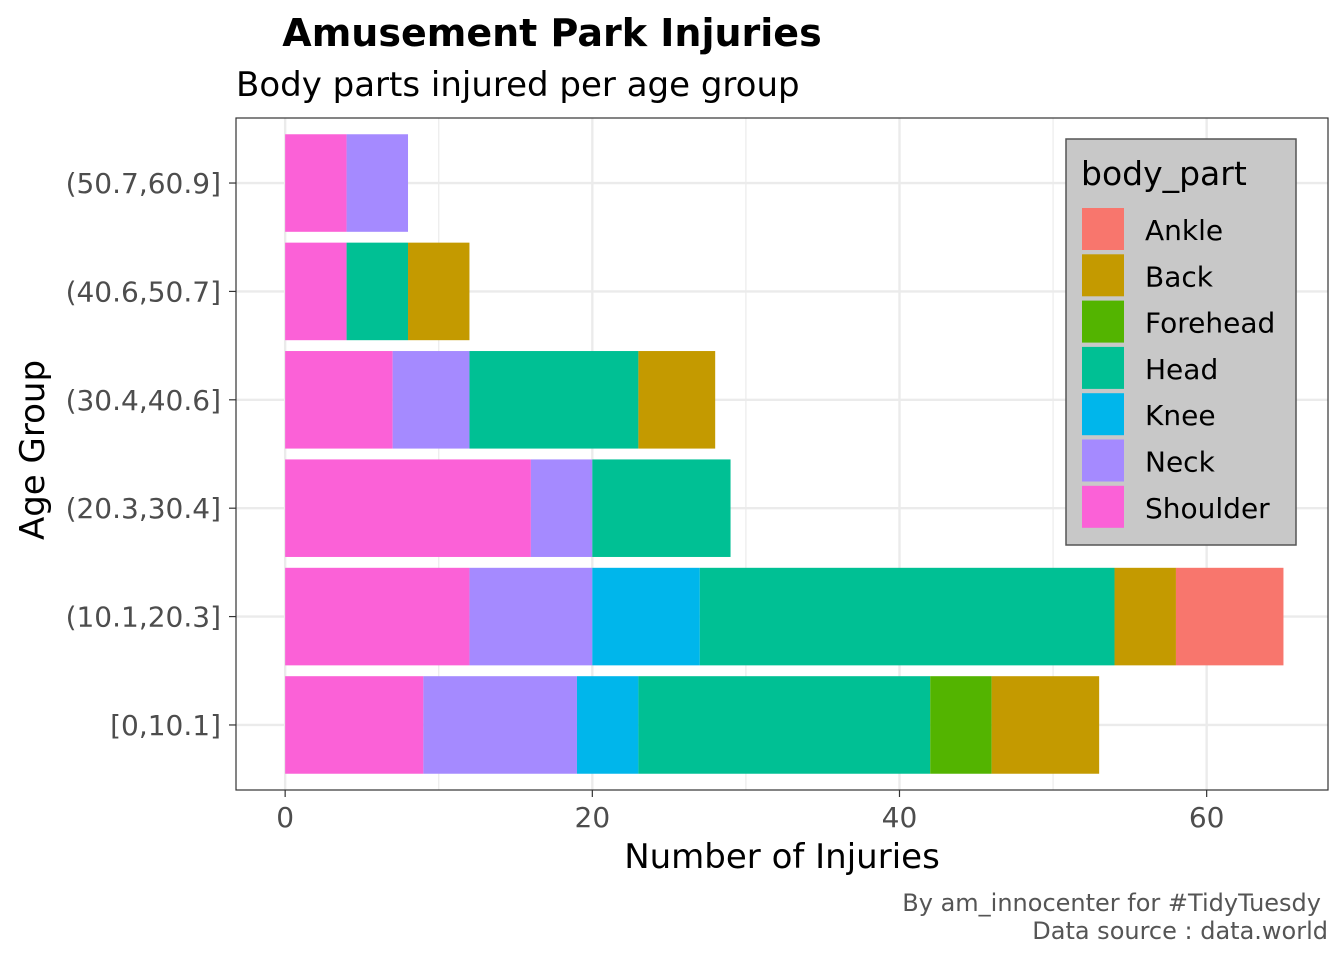  What do you see at coordinates (1180, 415) in the screenshot?
I see `legend-label: Knee` at bounding box center [1180, 415].